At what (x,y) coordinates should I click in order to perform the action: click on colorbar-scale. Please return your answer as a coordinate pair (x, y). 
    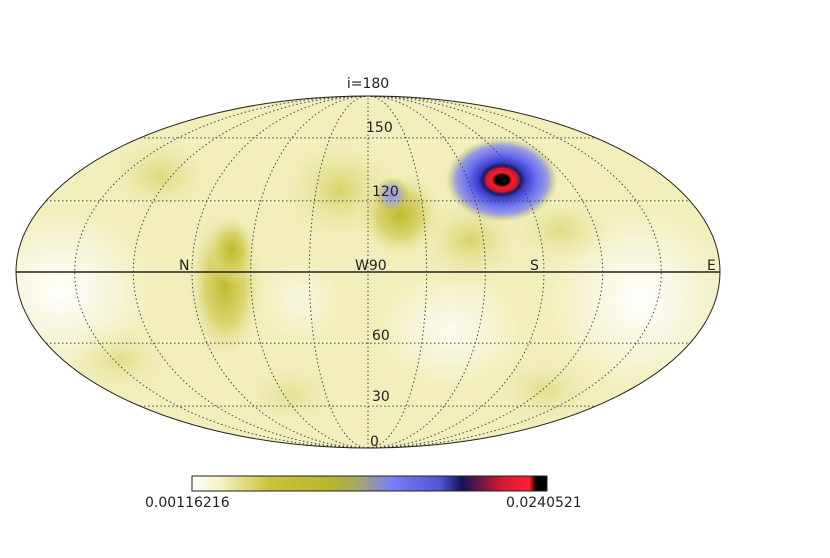
    Looking at the image, I should click on (369, 483).